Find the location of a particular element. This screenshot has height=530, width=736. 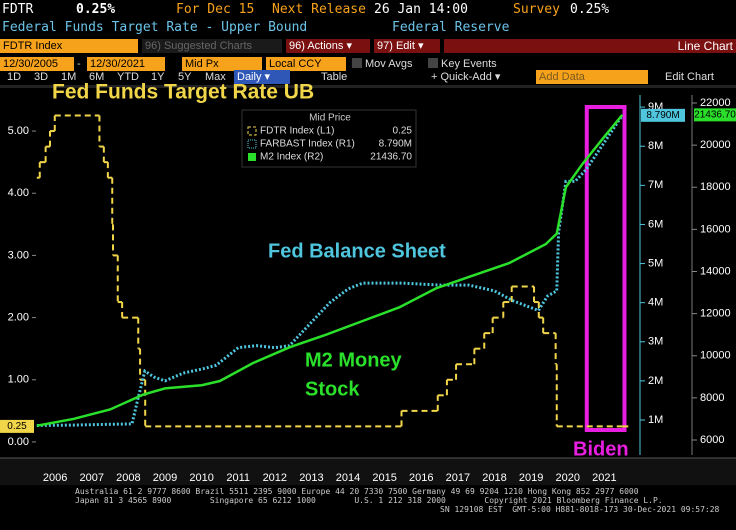

x-tick-label: 2016 is located at coordinates (421, 478).